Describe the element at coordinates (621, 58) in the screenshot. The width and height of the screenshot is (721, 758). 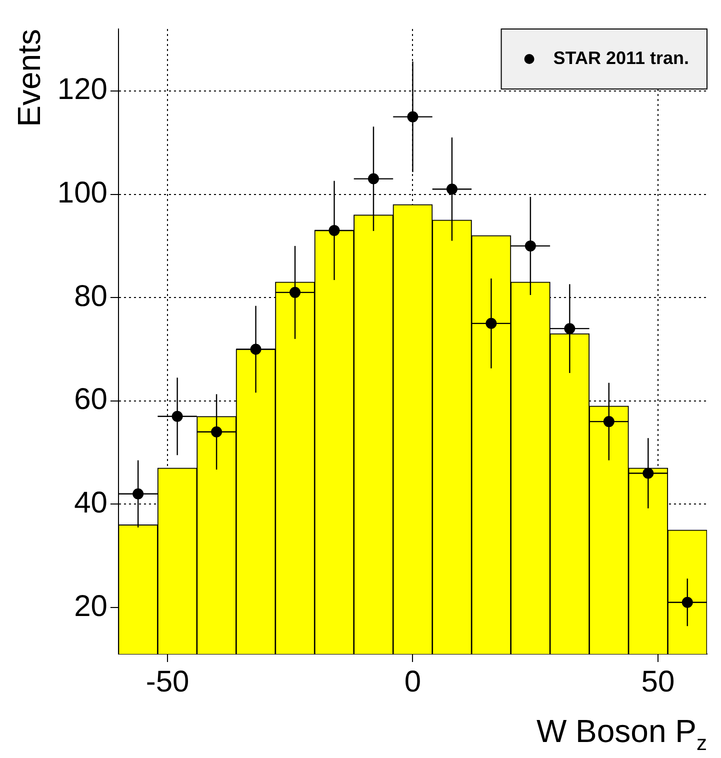
I see `legend-label: STAR 2011 tran.` at that location.